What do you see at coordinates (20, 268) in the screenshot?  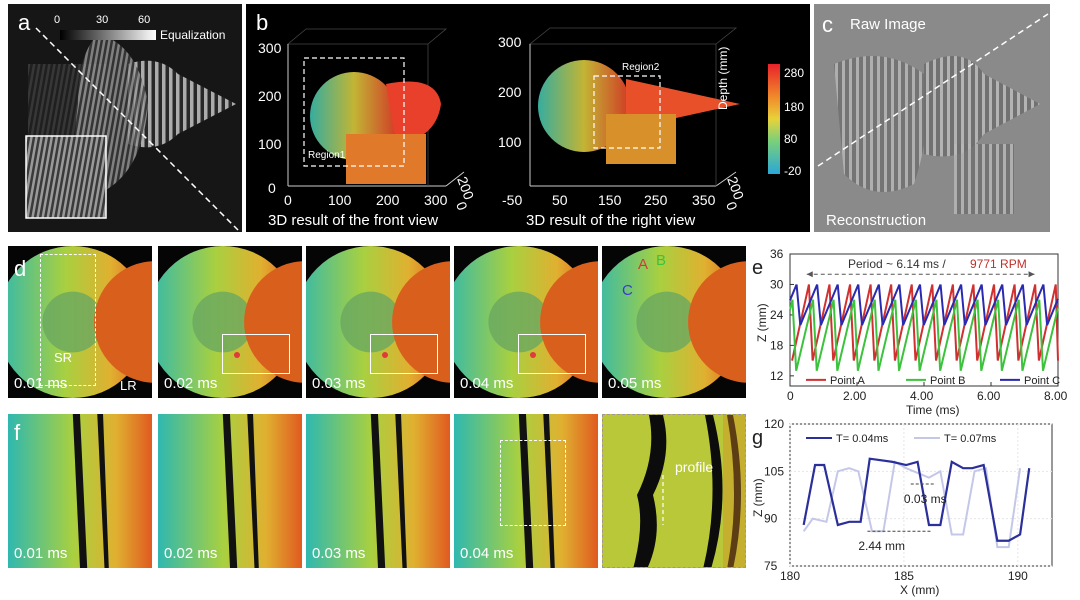 I see `panel-d-letter: d` at bounding box center [20, 268].